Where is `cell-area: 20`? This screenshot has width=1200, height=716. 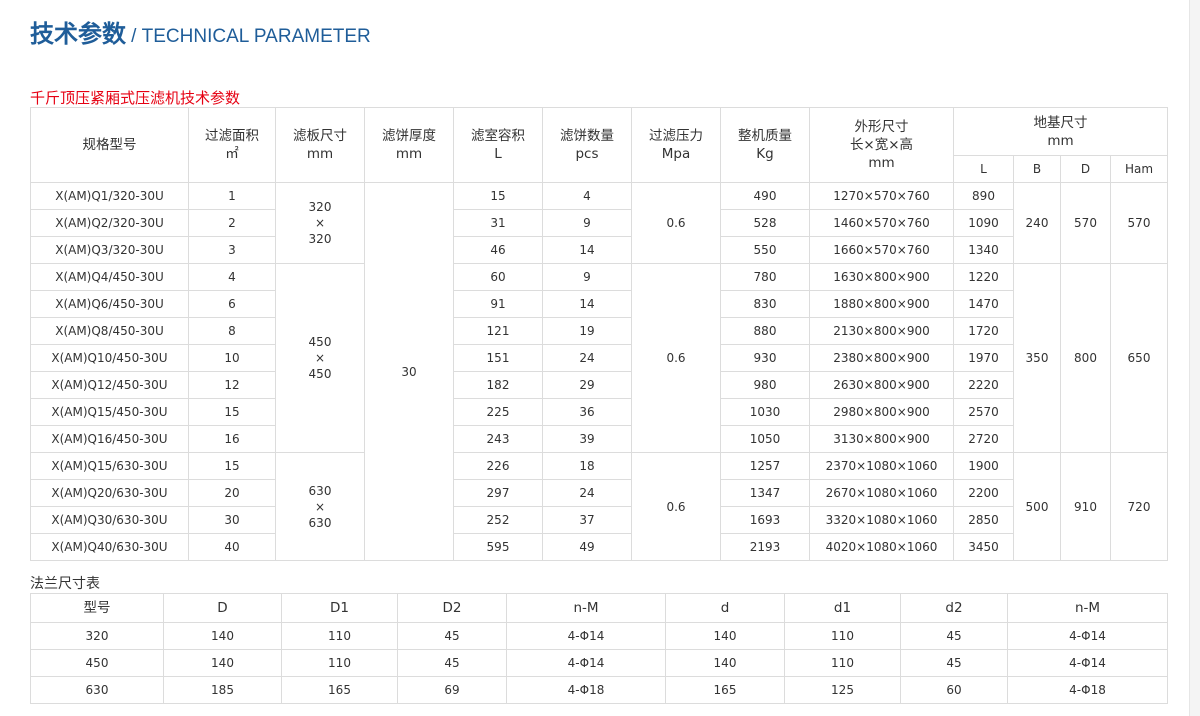
cell-area: 20 is located at coordinates (232, 493).